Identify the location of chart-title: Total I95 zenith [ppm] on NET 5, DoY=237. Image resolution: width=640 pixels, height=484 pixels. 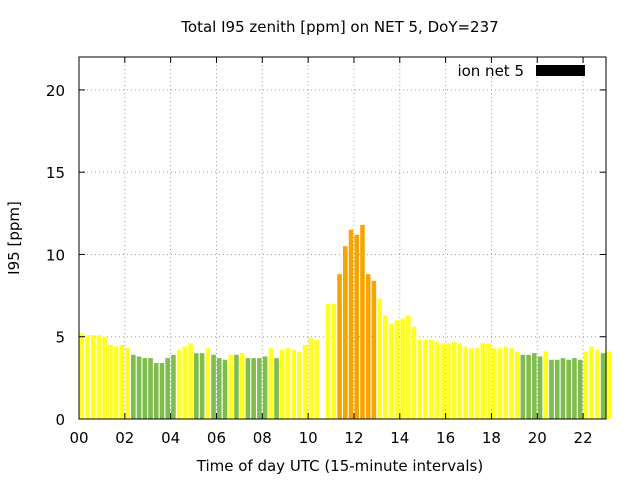
(339, 27).